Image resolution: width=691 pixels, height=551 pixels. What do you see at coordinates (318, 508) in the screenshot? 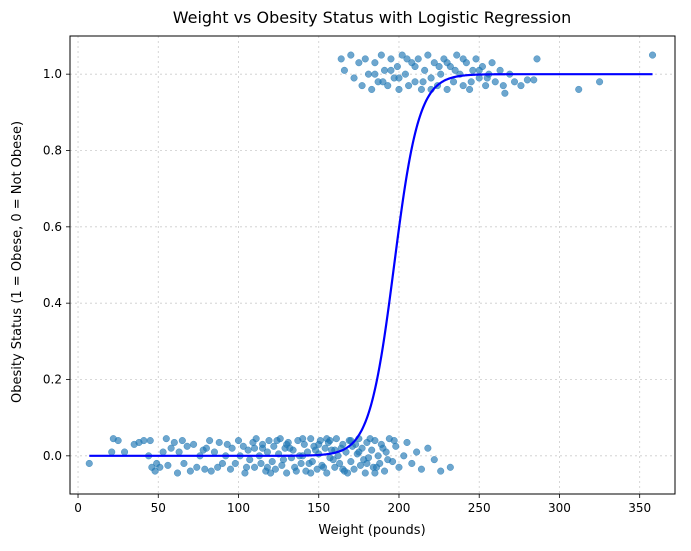
I see `x-tick-label: 150` at bounding box center [318, 508].